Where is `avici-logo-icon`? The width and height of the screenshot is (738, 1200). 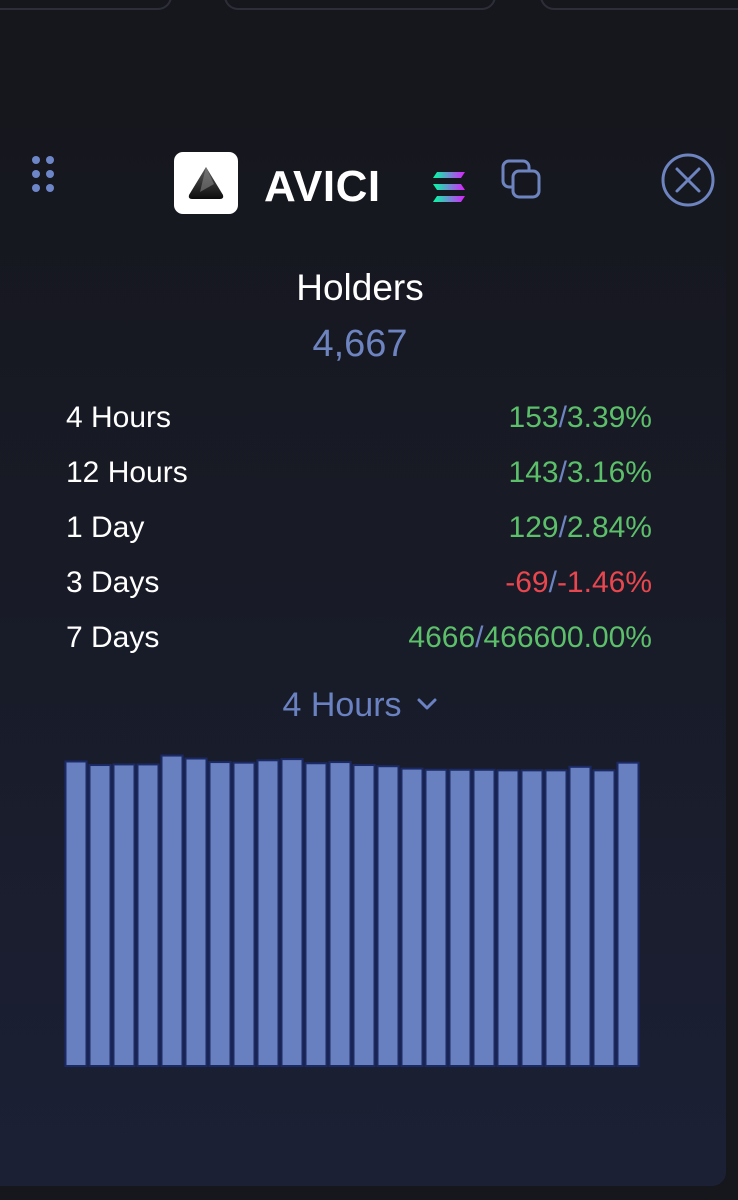
avici-logo-icon is located at coordinates (206, 183).